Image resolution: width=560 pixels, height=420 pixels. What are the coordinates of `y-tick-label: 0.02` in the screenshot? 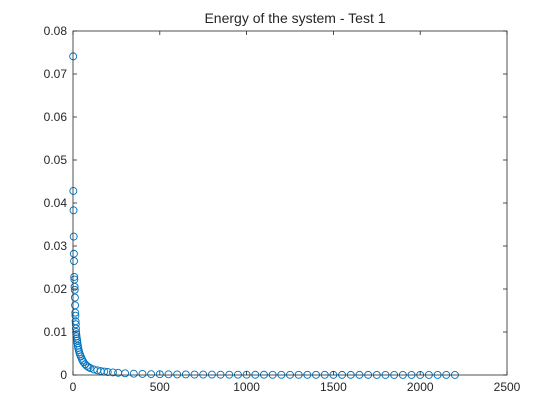 It's located at (56, 289).